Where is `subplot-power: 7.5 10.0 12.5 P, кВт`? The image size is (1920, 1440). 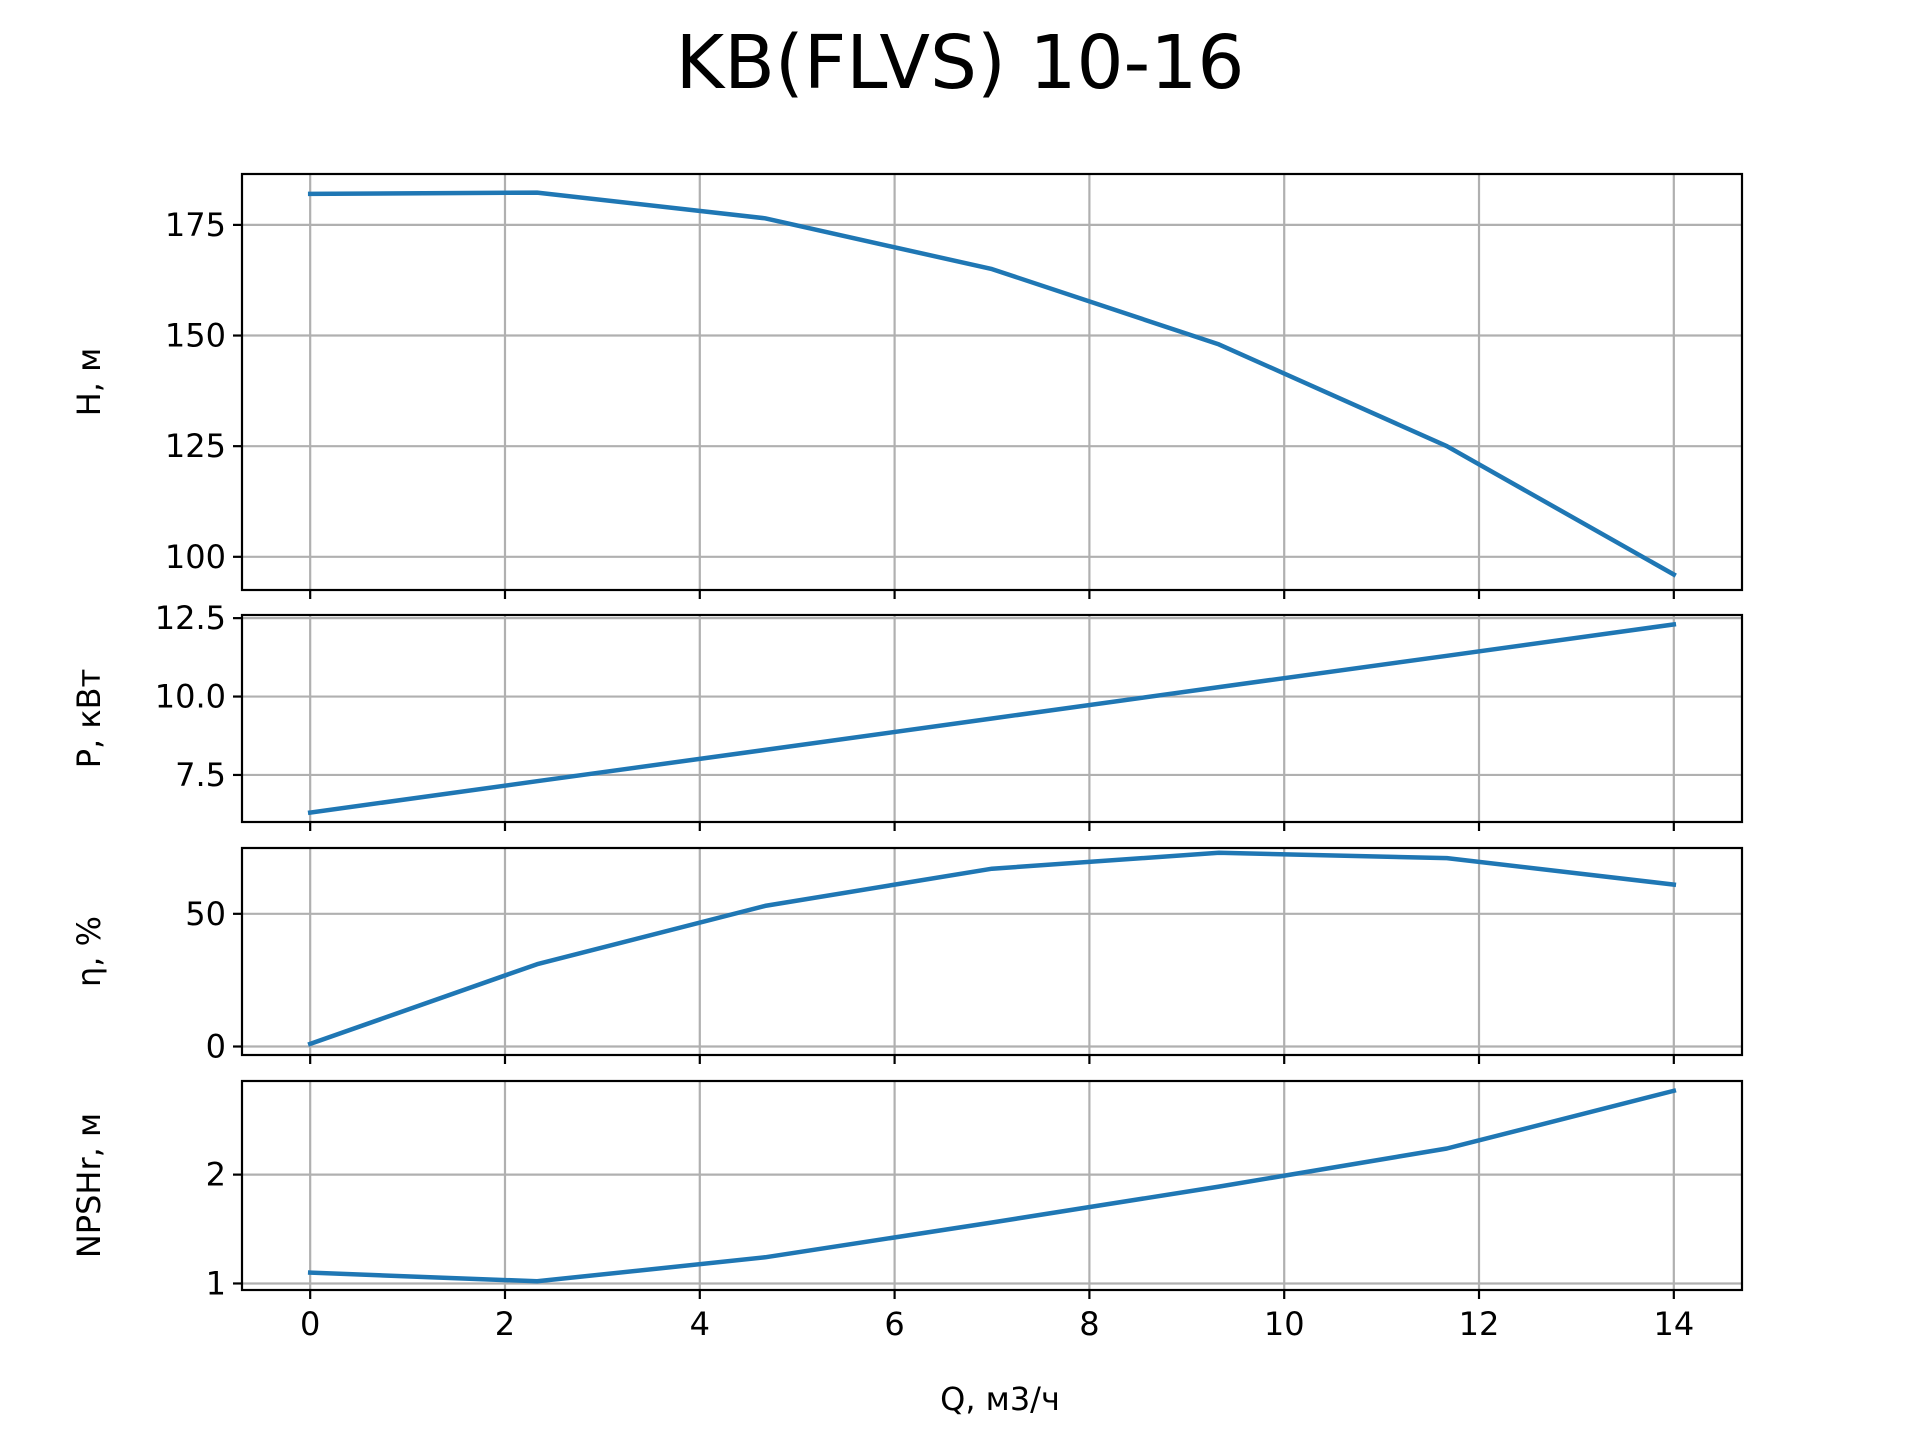 subplot-power: 7.5 10.0 12.5 P, кВт is located at coordinates (907, 715).